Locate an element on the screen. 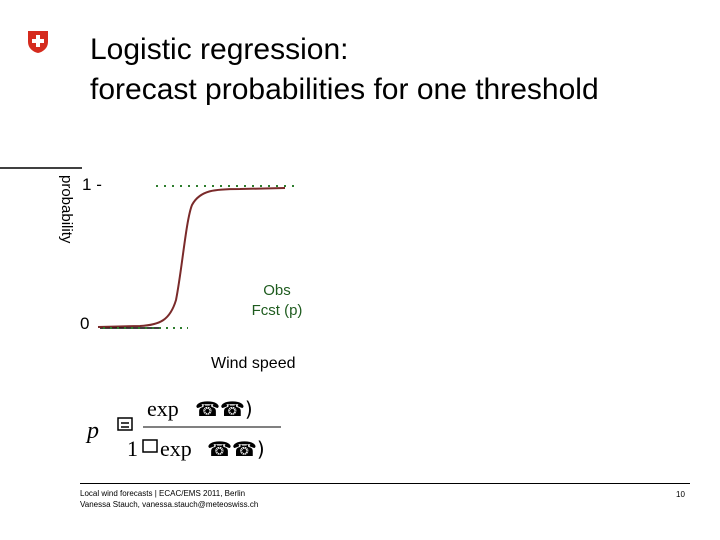 This screenshot has height=540, width=720. legend: Obs Fcst (p) is located at coordinates (277, 301).